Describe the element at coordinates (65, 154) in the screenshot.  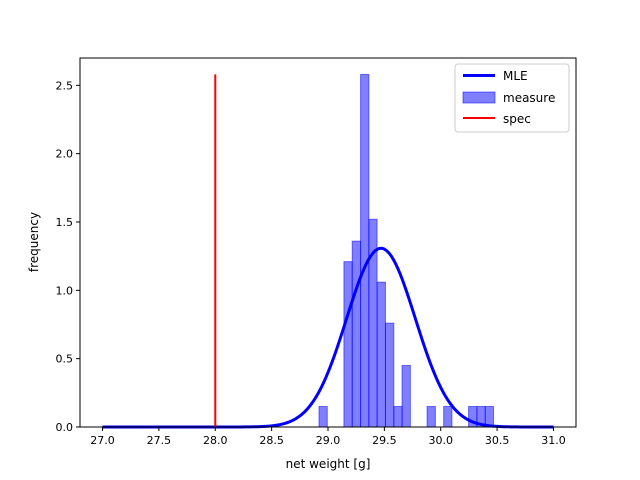
I see `y-tick-label: 2.0` at that location.